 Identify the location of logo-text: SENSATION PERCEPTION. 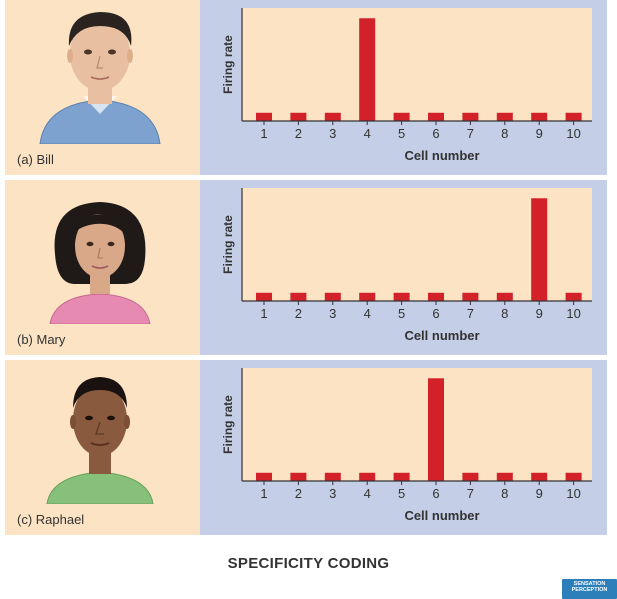
(589, 587).